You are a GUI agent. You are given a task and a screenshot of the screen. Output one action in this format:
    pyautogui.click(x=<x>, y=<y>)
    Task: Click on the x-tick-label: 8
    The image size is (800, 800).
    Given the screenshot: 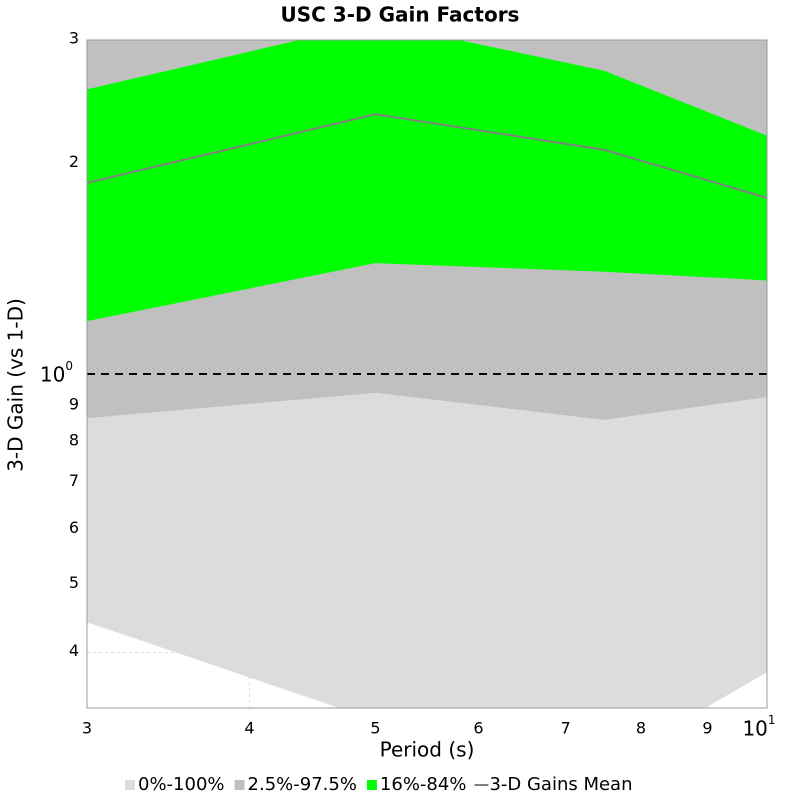 What is the action you would take?
    pyautogui.click(x=641, y=728)
    